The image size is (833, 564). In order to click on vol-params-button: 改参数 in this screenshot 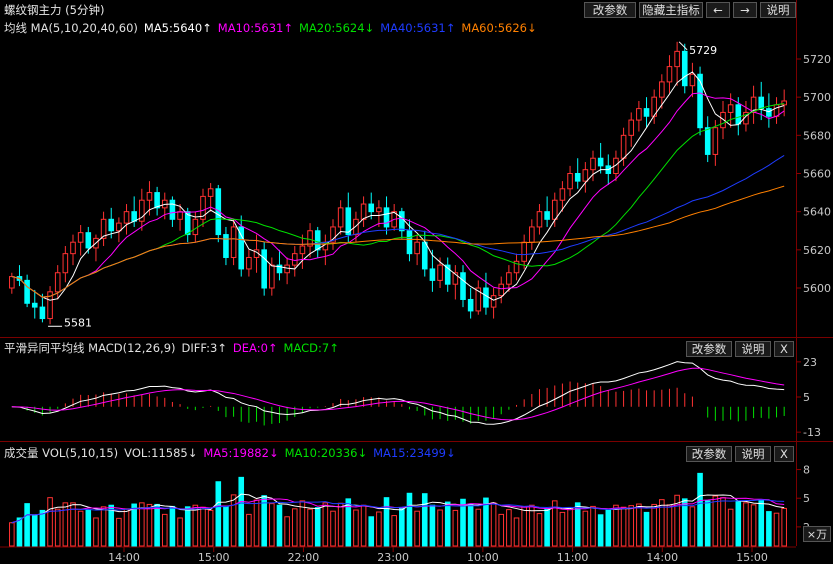, I will do `click(709, 454)`.